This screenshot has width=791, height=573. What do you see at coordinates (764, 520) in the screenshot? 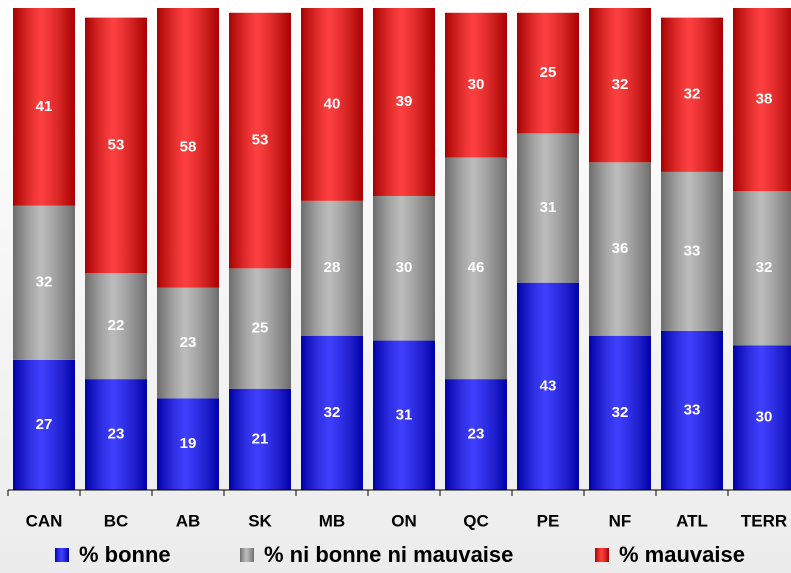
I see `x-tick-label: TERR` at bounding box center [764, 520].